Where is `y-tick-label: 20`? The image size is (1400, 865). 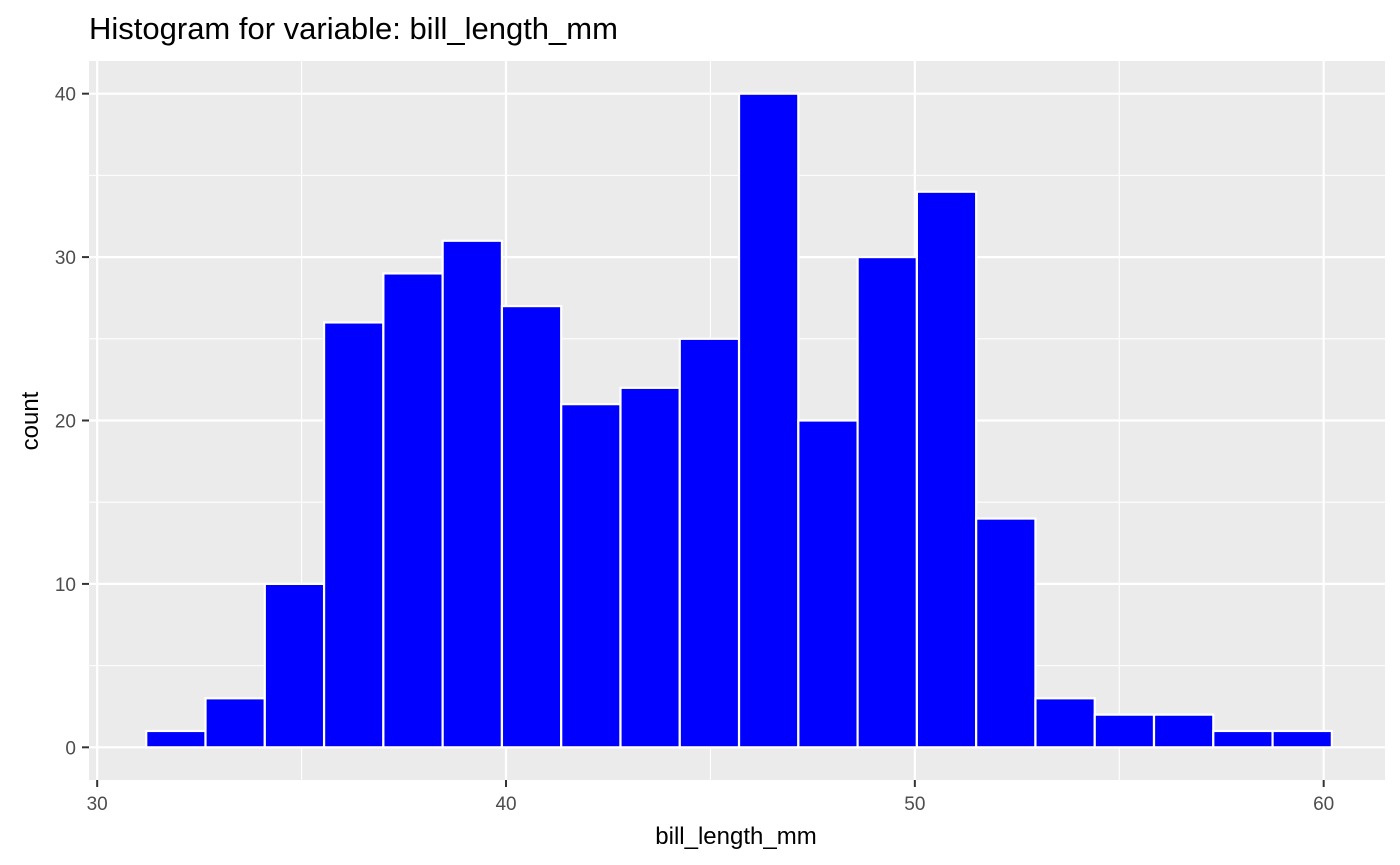
y-tick-label: 20 is located at coordinates (65, 422).